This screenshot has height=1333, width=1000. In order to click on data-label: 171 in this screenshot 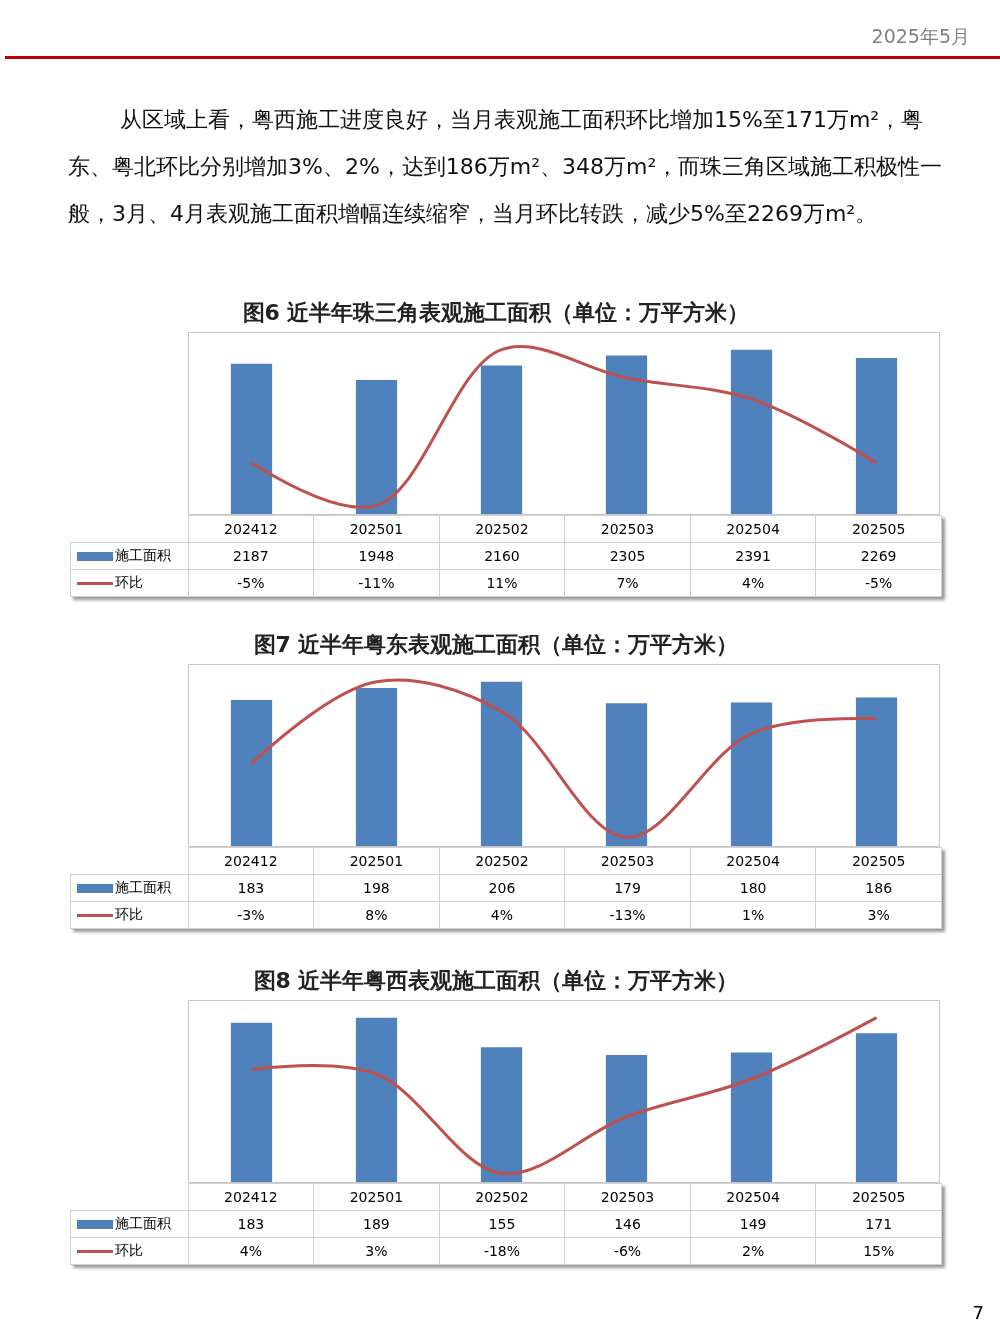, I will do `click(878, 1224)`.